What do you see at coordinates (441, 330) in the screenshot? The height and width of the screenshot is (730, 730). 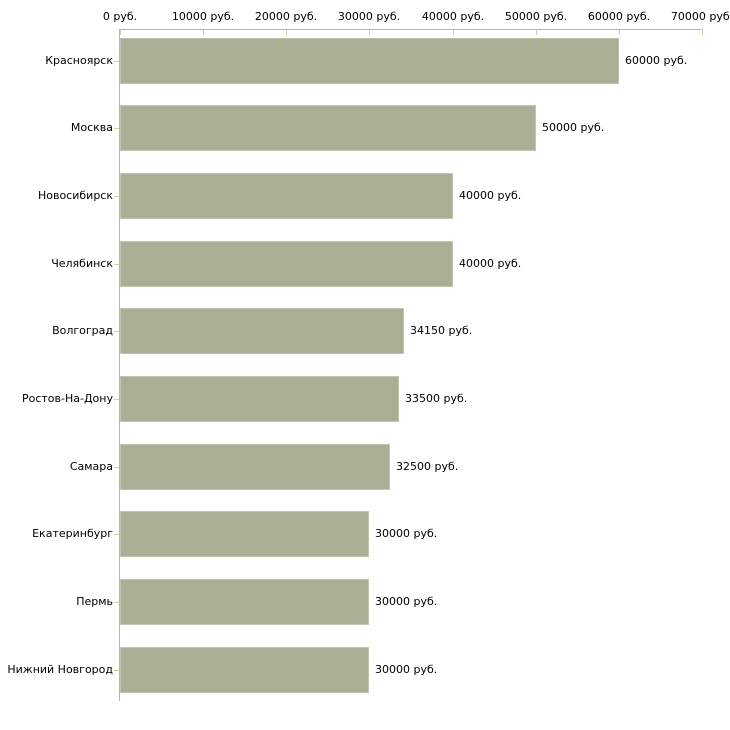 I see `value-label: 34150 руб.` at bounding box center [441, 330].